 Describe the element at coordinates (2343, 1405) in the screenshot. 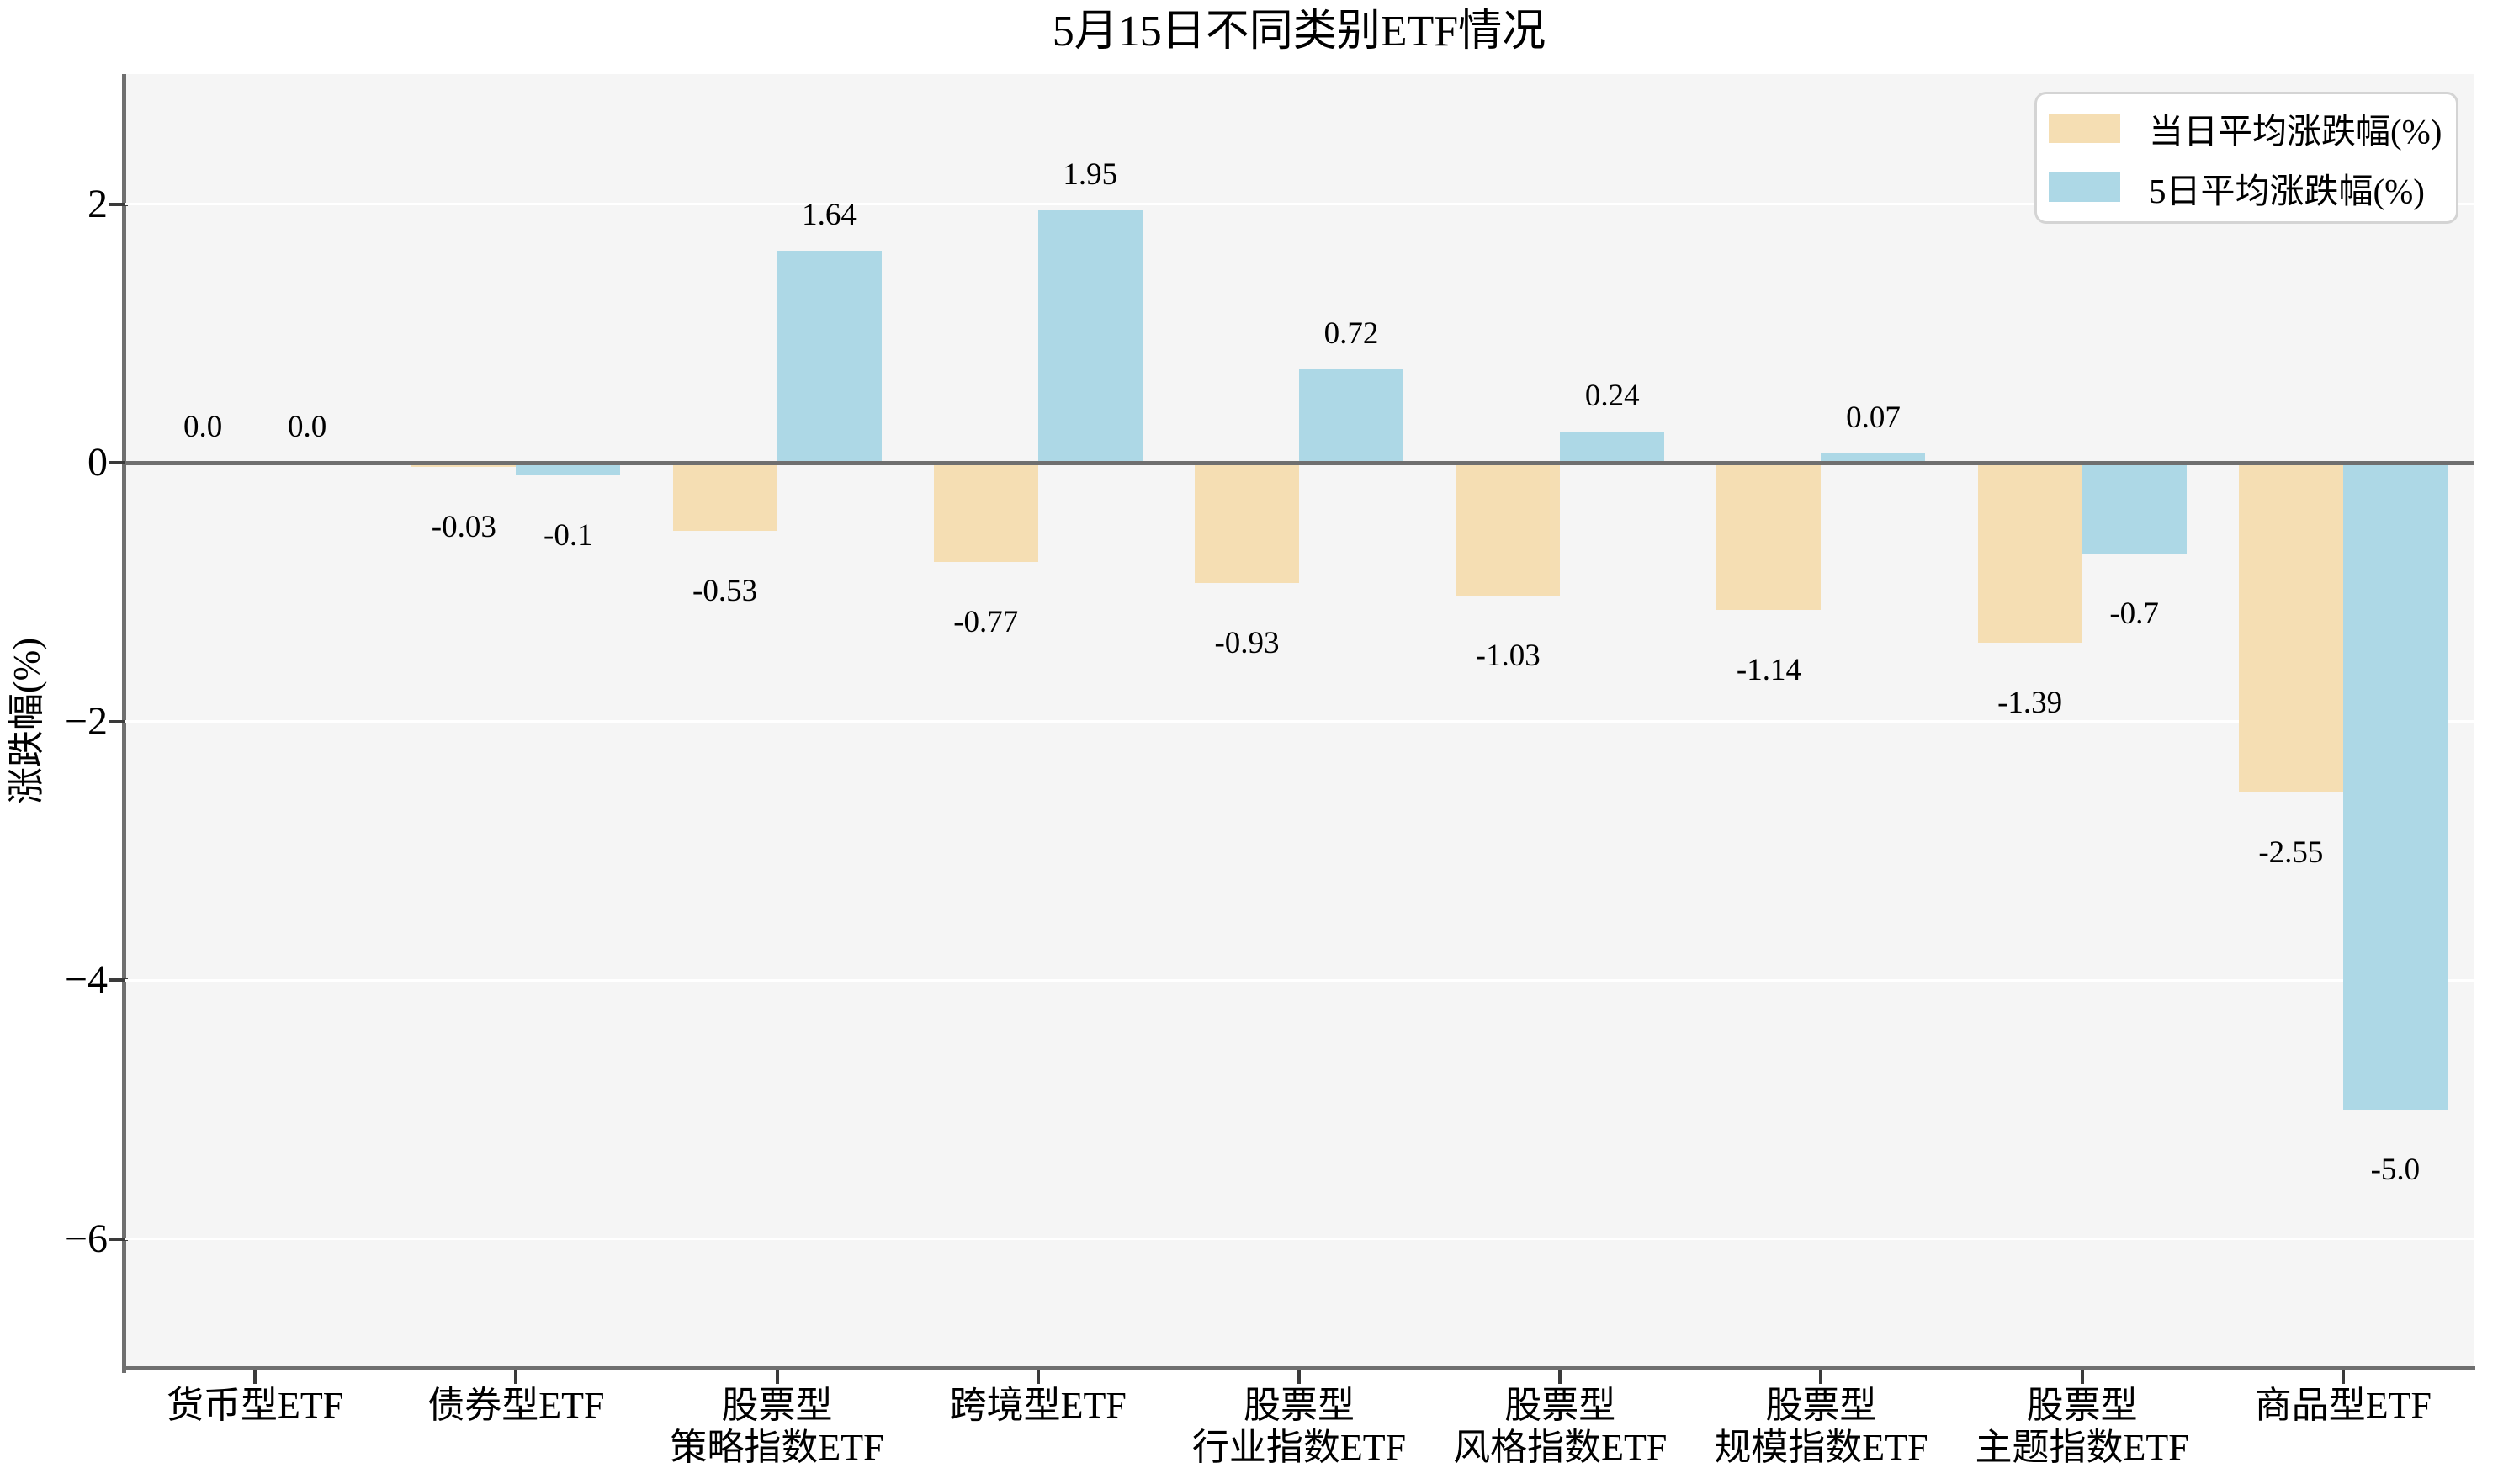

I see `x-tick-label: 商品型ETF` at that location.